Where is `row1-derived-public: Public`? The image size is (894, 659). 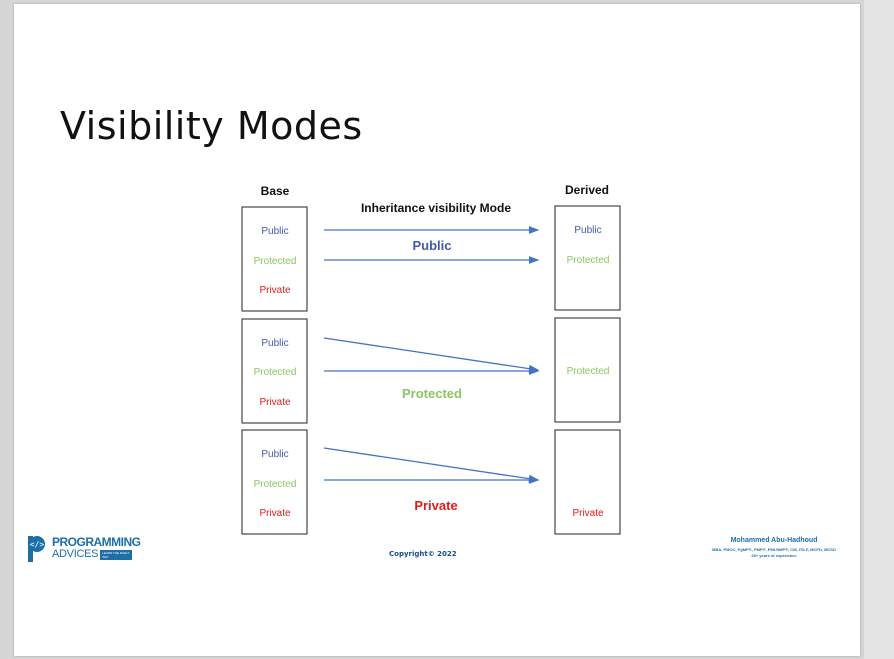
row1-derived-public: Public is located at coordinates (587, 230).